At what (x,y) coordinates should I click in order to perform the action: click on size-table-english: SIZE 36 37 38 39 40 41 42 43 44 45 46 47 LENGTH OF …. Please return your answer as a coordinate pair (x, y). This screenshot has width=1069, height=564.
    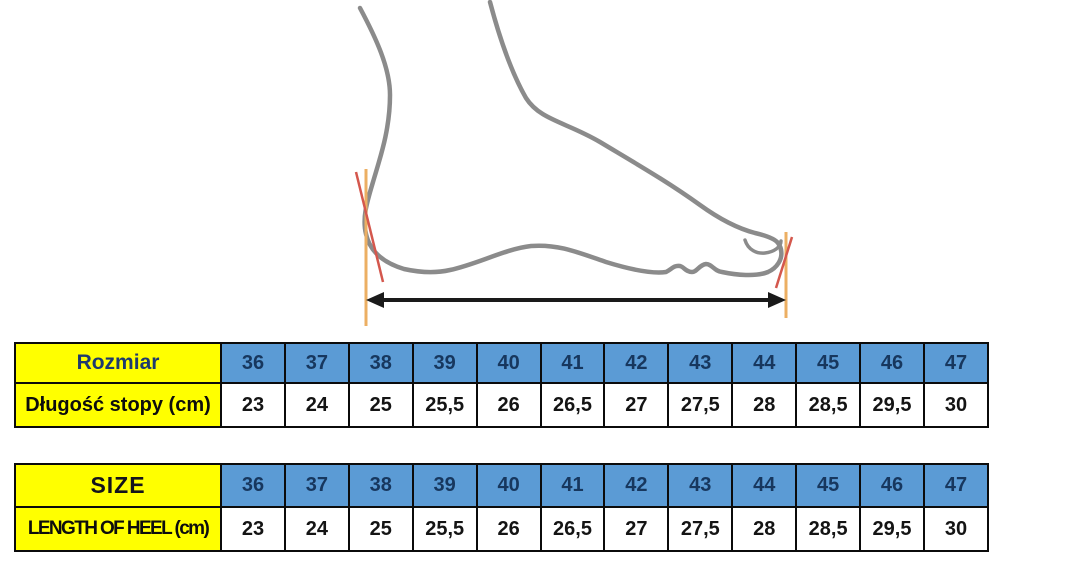
    Looking at the image, I should click on (502, 507).